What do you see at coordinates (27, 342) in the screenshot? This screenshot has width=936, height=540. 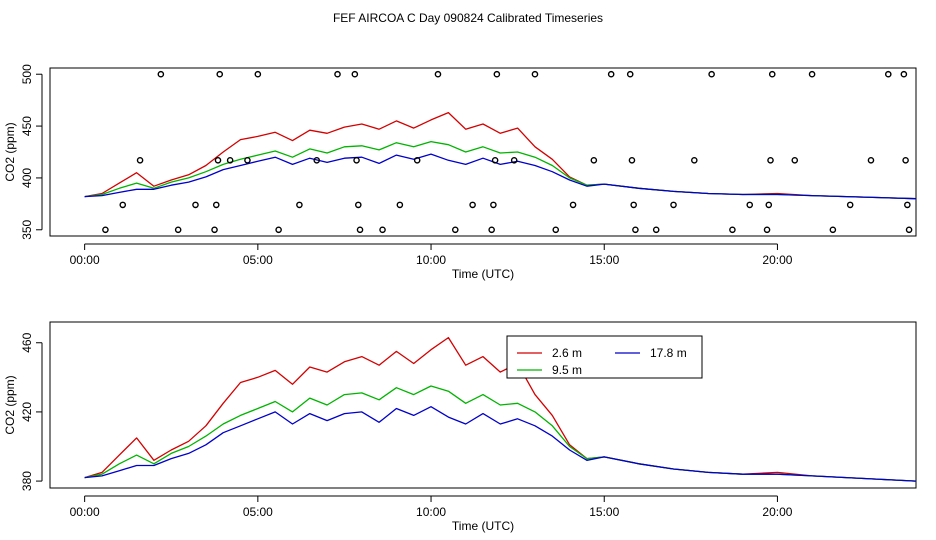 I see `y-tick-label: 460` at bounding box center [27, 342].